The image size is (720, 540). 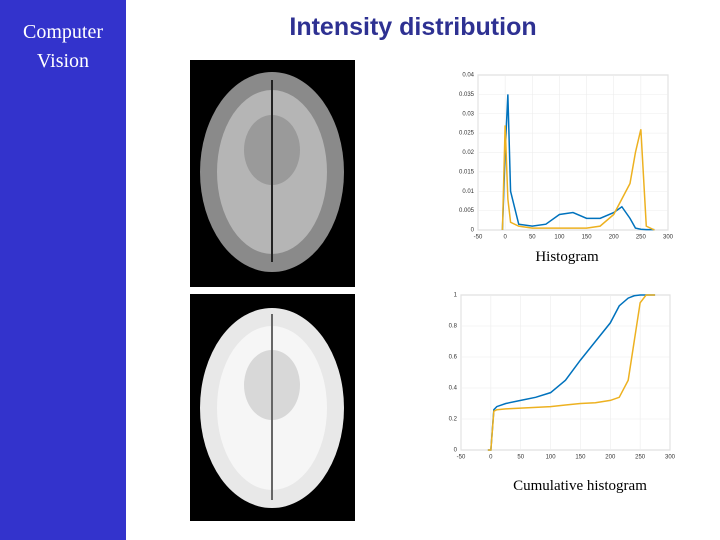 I want to click on y-tick-label: 0.2, so click(x=453, y=420).